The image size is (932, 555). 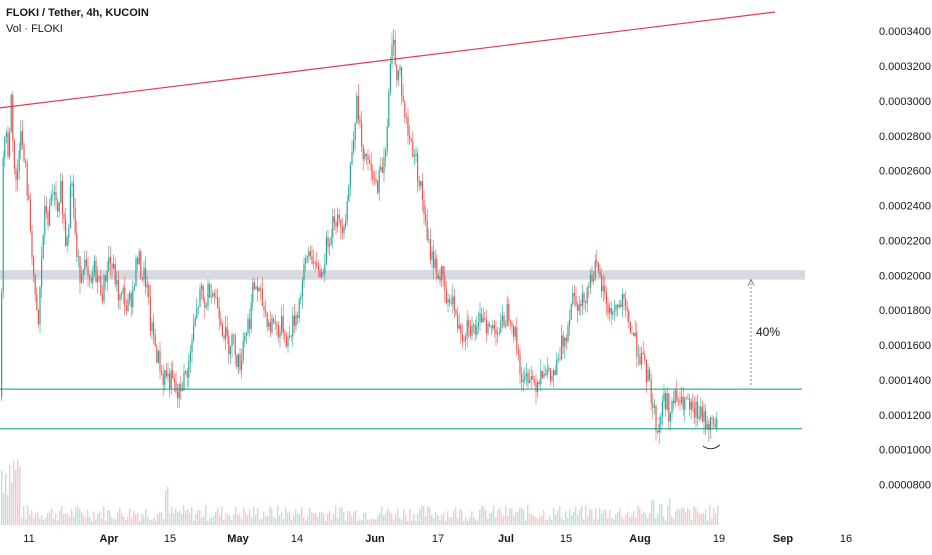 I want to click on x-tick-label: 11, so click(x=28, y=539).